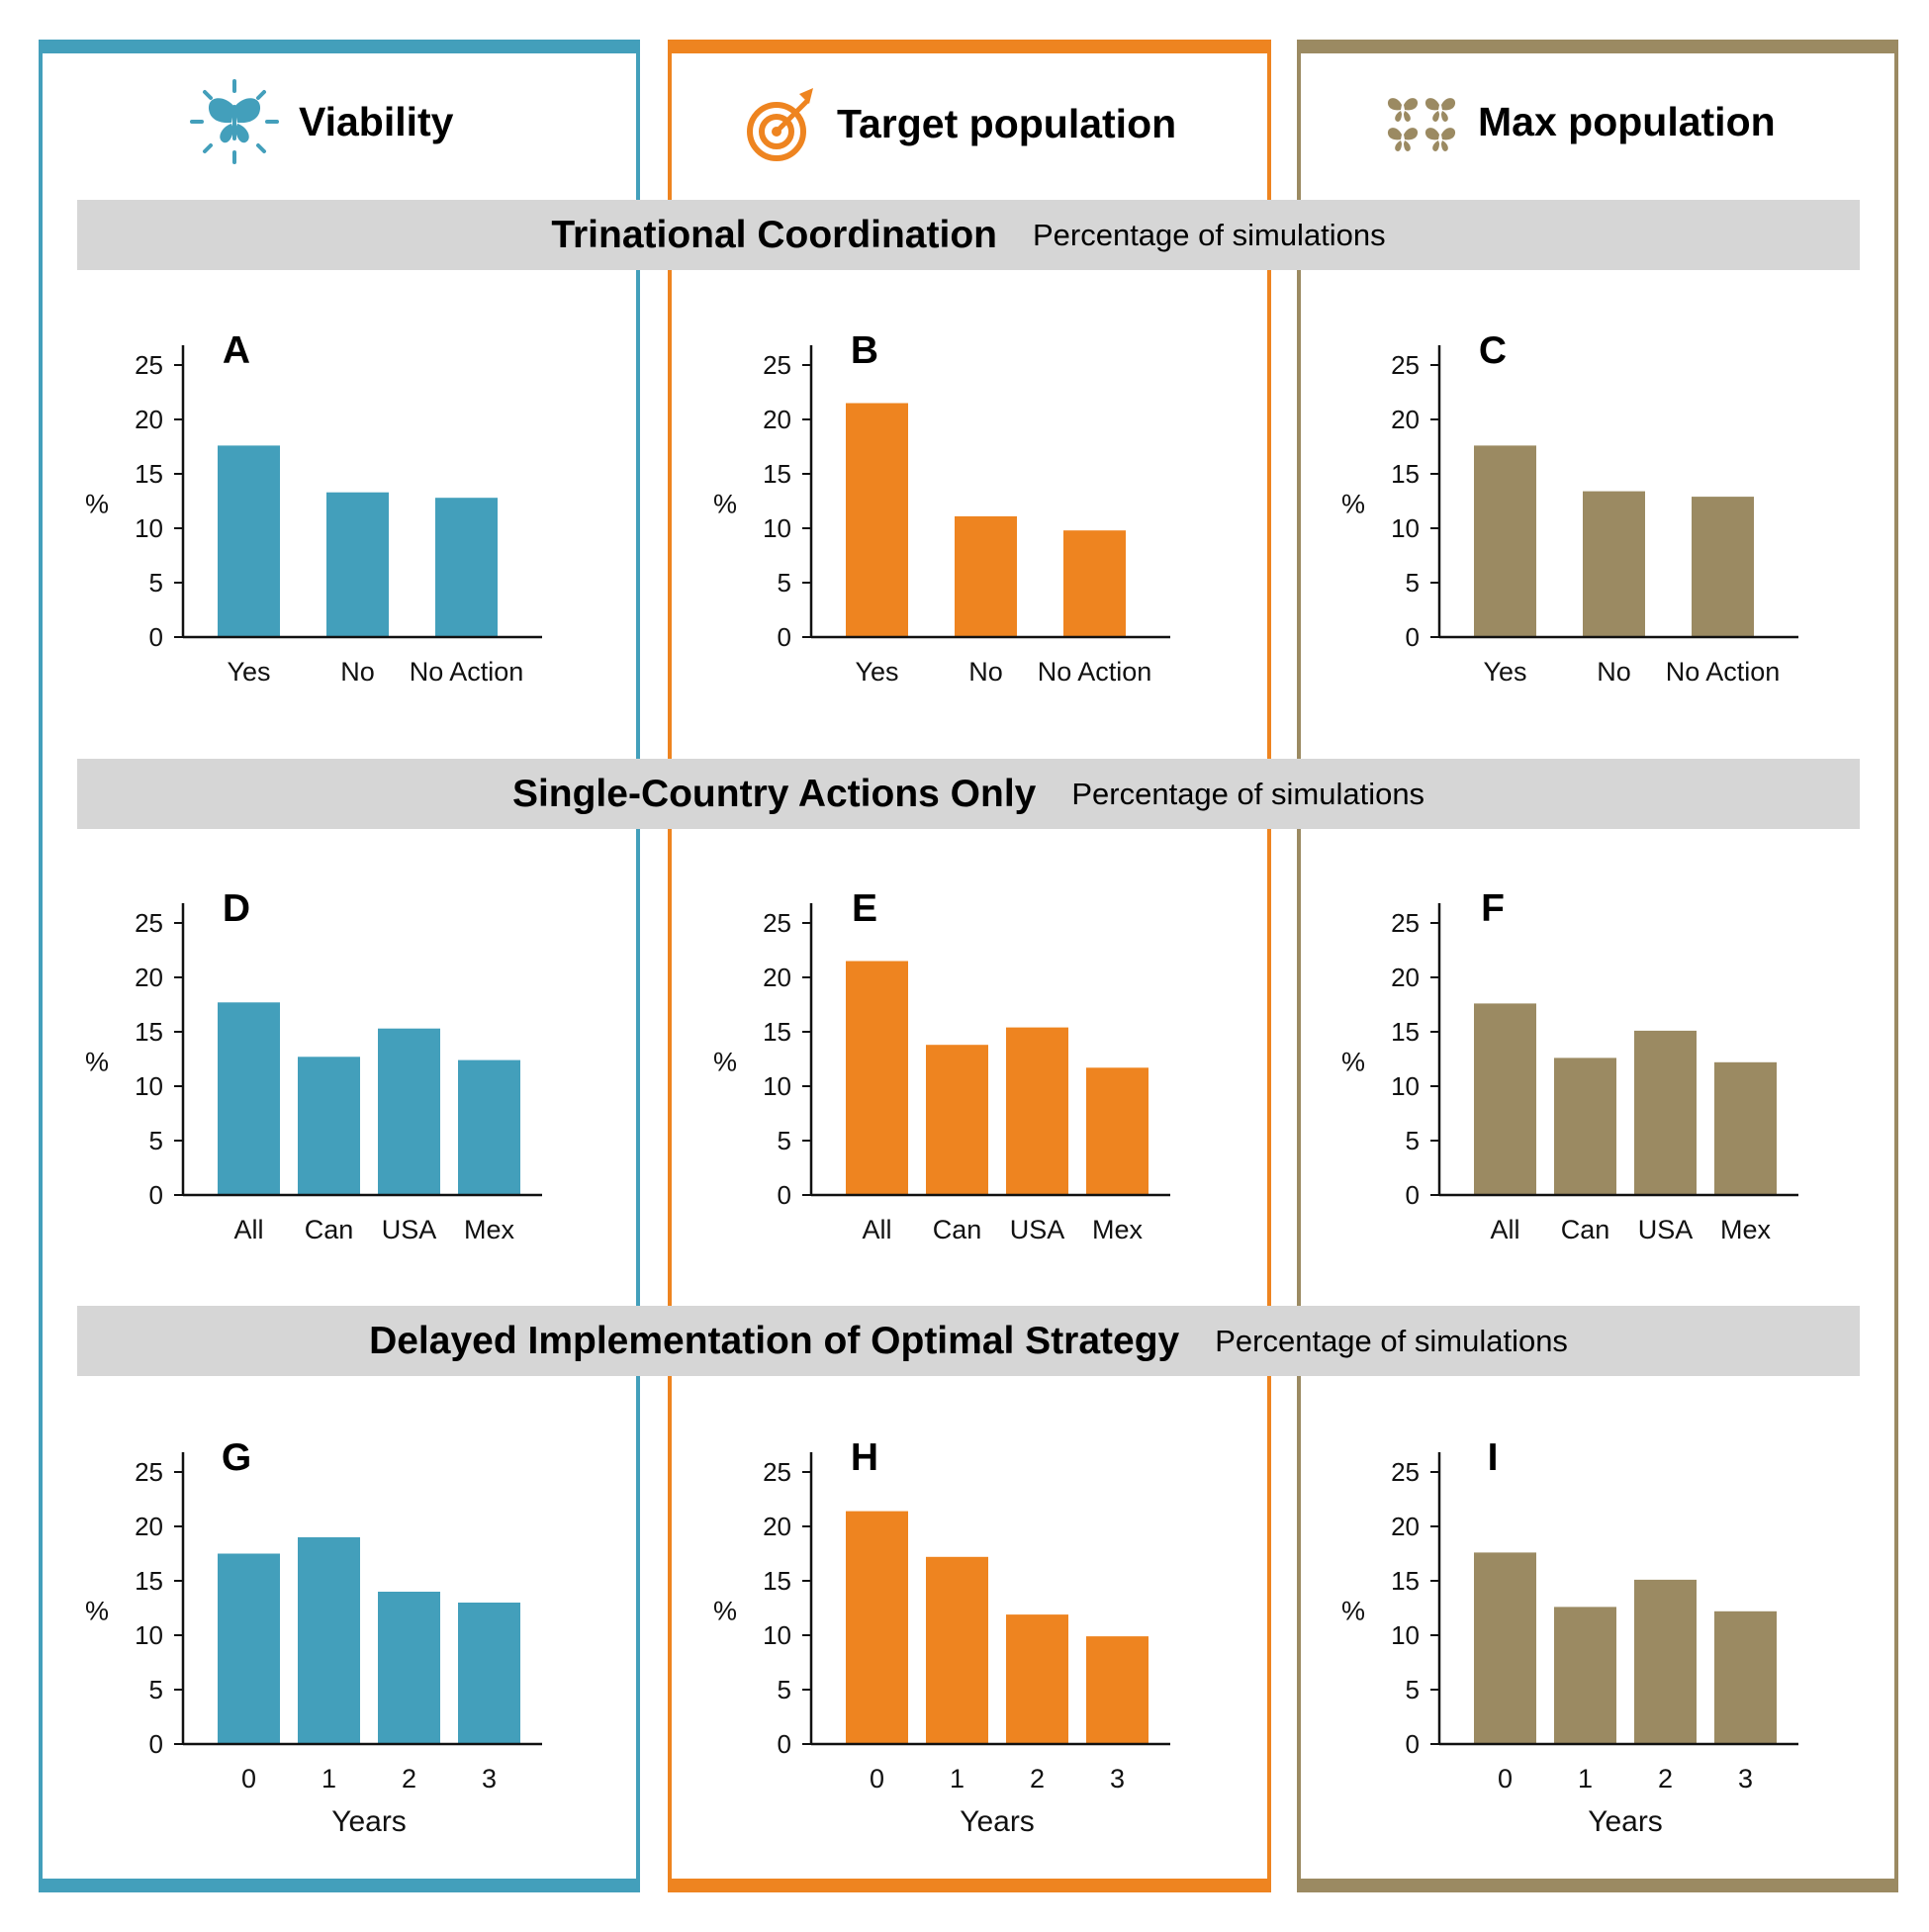 Image resolution: width=1929 pixels, height=1932 pixels. What do you see at coordinates (236, 908) in the screenshot?
I see `panel-letter: D` at bounding box center [236, 908].